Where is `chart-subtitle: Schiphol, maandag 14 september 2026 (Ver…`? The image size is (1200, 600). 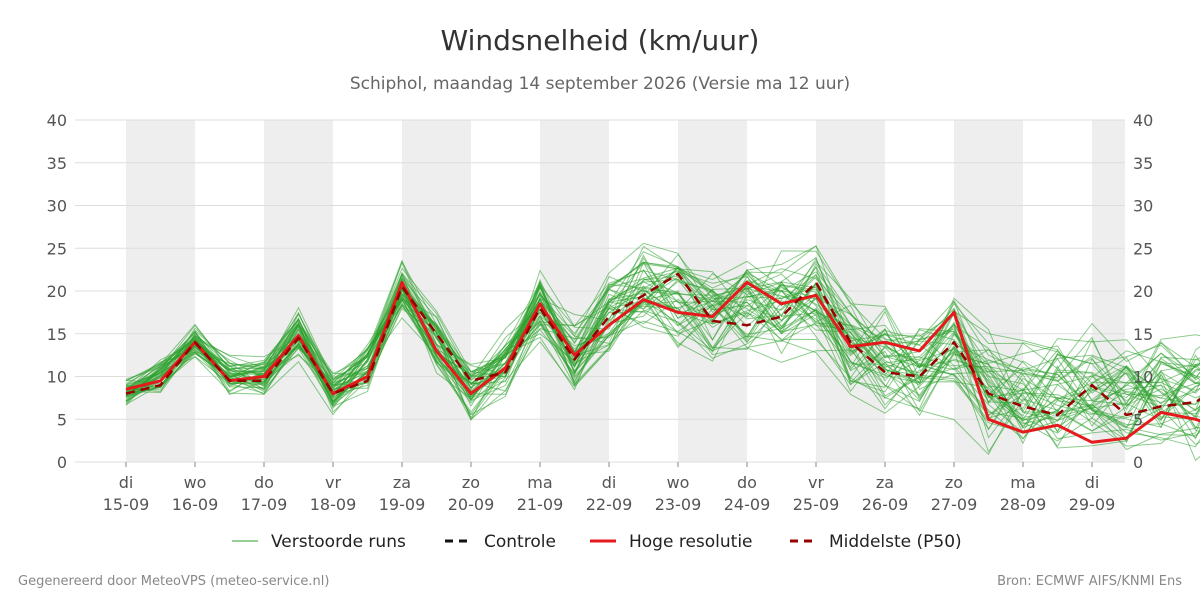
chart-subtitle: Schiphol, maandag 14 september 2026 (Ver… is located at coordinates (600, 84).